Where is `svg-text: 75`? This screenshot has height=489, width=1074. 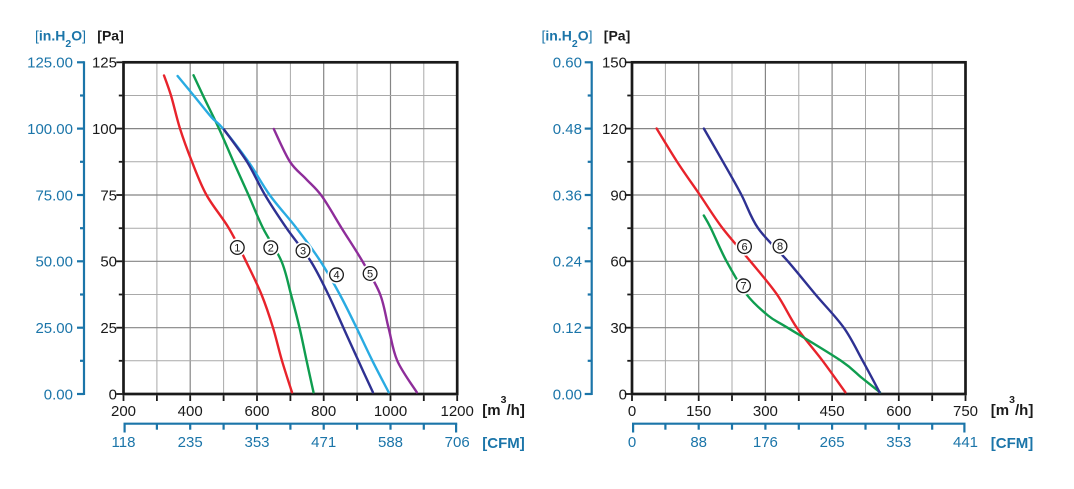 svg-text: 75 is located at coordinates (108, 195).